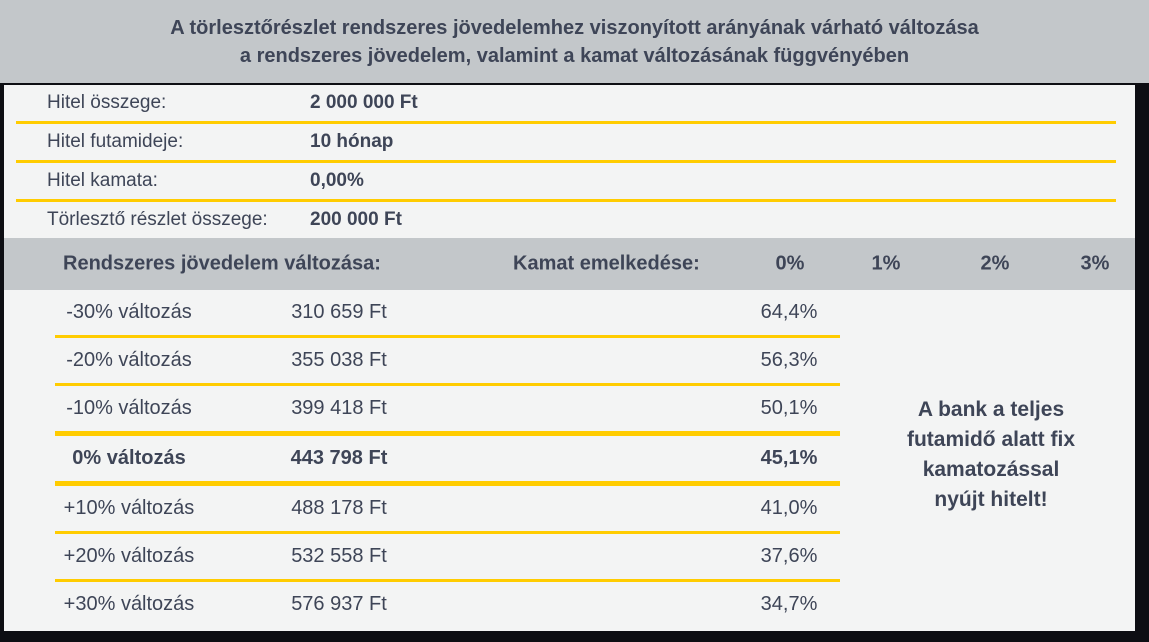 The image size is (1149, 642). What do you see at coordinates (339, 408) in the screenshot?
I see `income-amount-cell: 399 418 Ft` at bounding box center [339, 408].